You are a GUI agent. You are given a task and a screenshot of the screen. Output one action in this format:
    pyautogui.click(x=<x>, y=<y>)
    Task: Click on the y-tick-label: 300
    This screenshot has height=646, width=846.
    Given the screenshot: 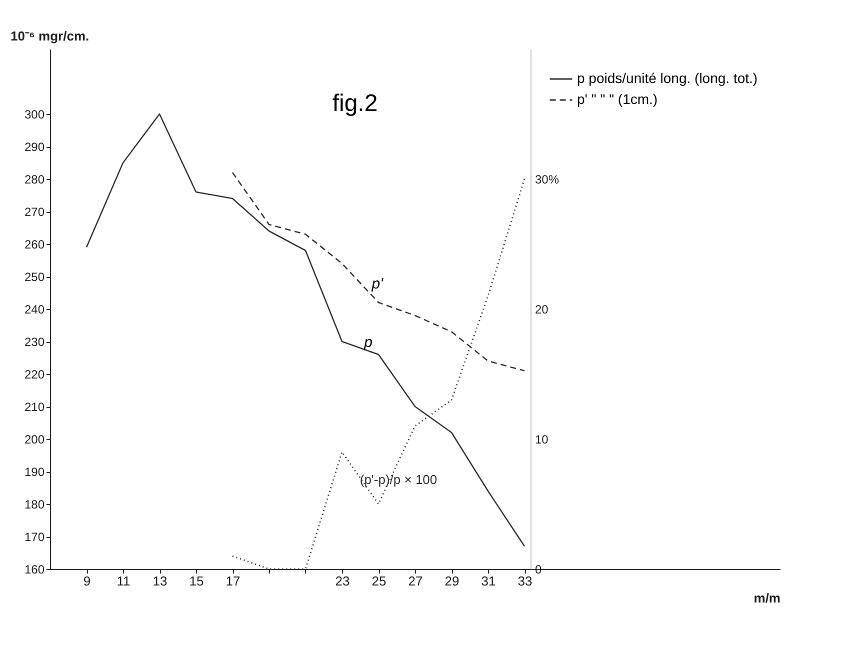 What is the action you would take?
    pyautogui.click(x=34, y=115)
    